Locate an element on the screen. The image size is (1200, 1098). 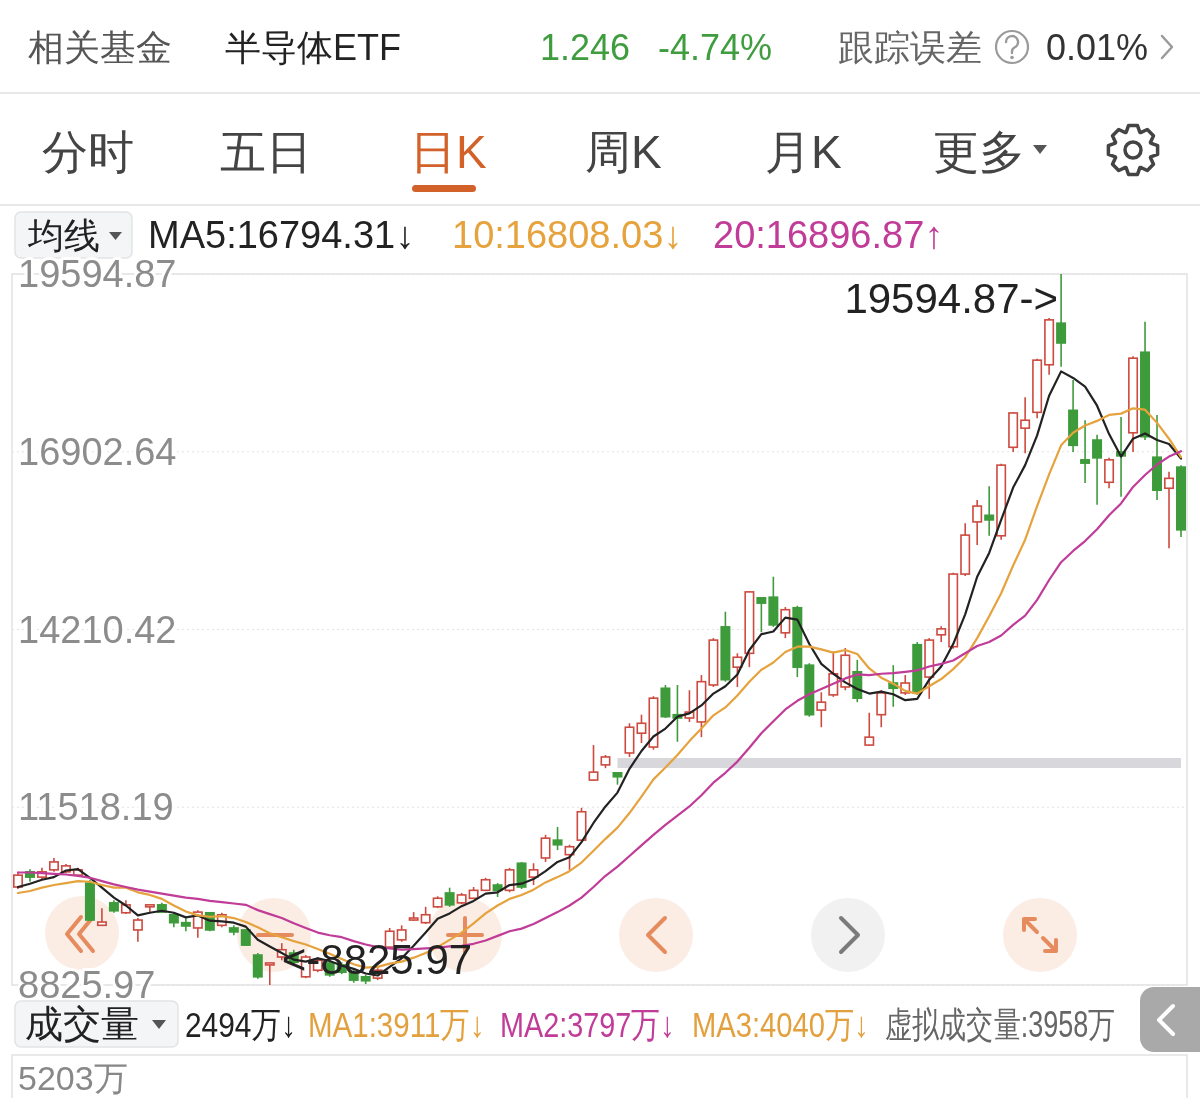
text: 5203万 is located at coordinates (73, 1078).